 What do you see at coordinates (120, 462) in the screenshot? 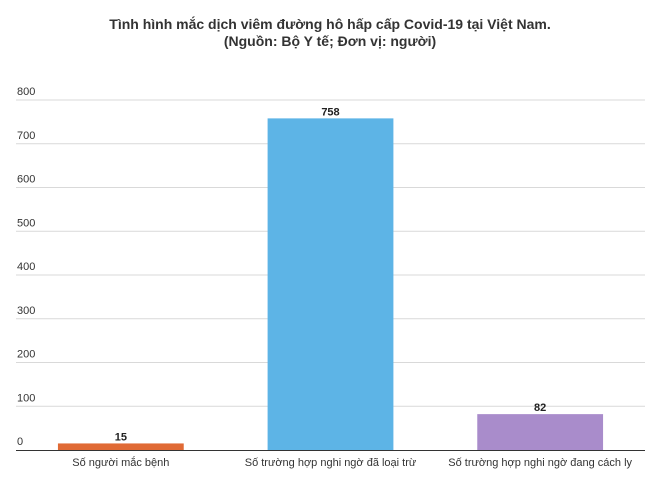
I see `x-category-label: Số người mắc bệnh` at bounding box center [120, 462].